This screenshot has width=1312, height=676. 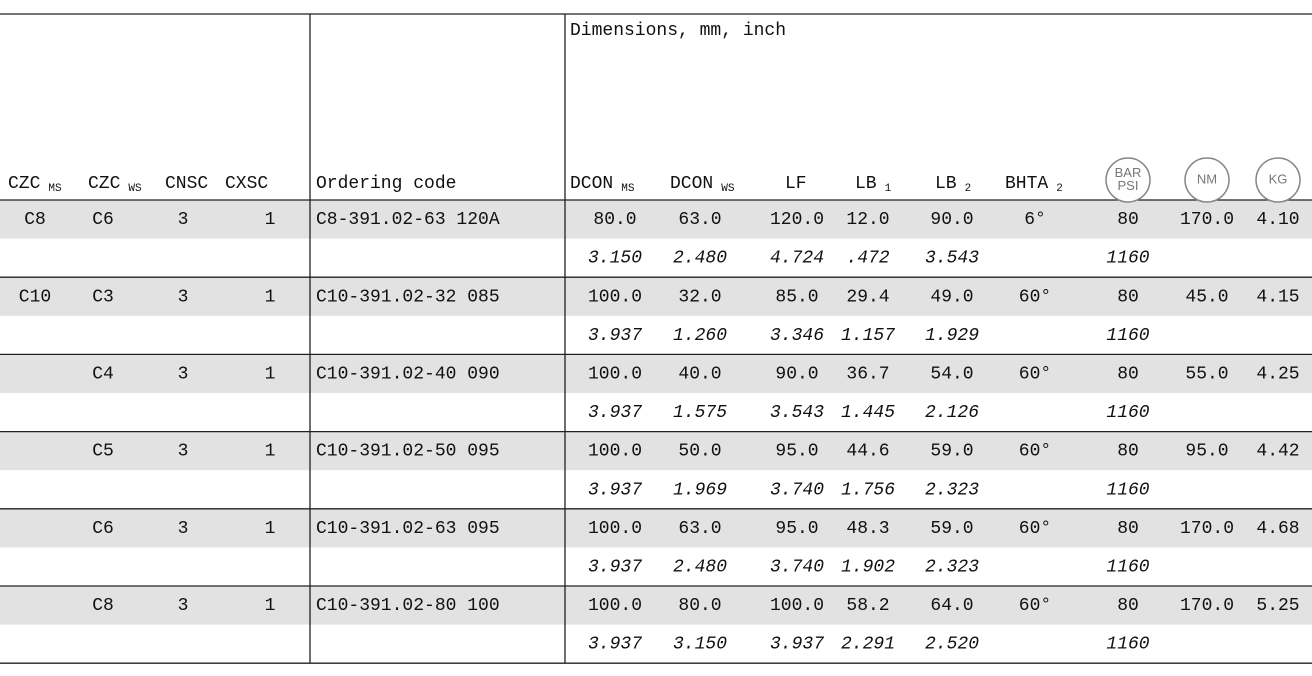 What do you see at coordinates (103, 374) in the screenshot?
I see `cell: C4` at bounding box center [103, 374].